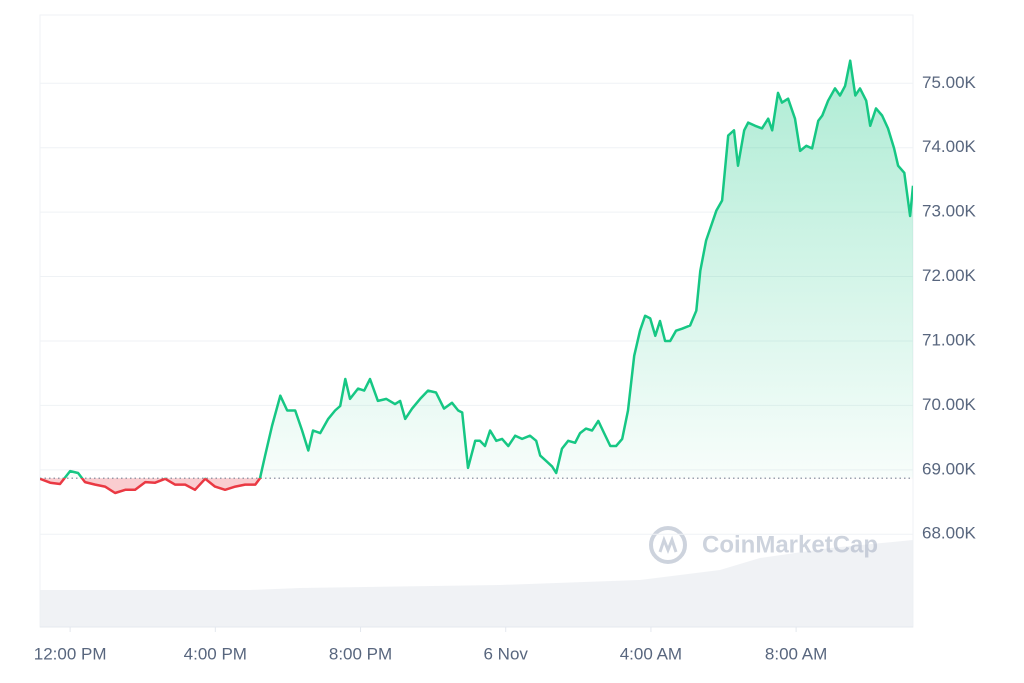 Image resolution: width=1024 pixels, height=683 pixels. I want to click on area-down, so click(150, 485).